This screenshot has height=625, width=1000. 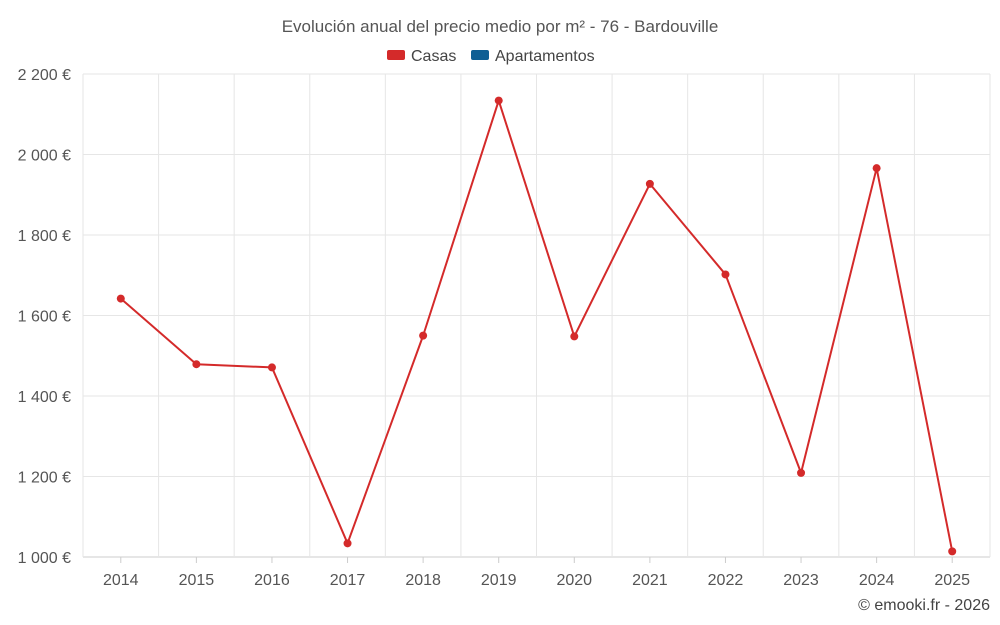 I want to click on legend-item-apartamentos: Apartamentos, so click(x=533, y=56).